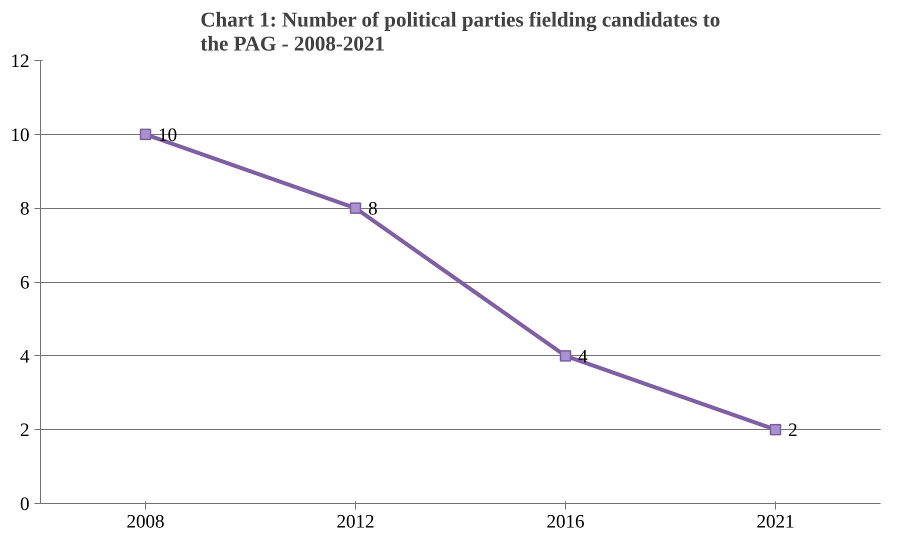  I want to click on y-tick-label: 0, so click(25, 504).